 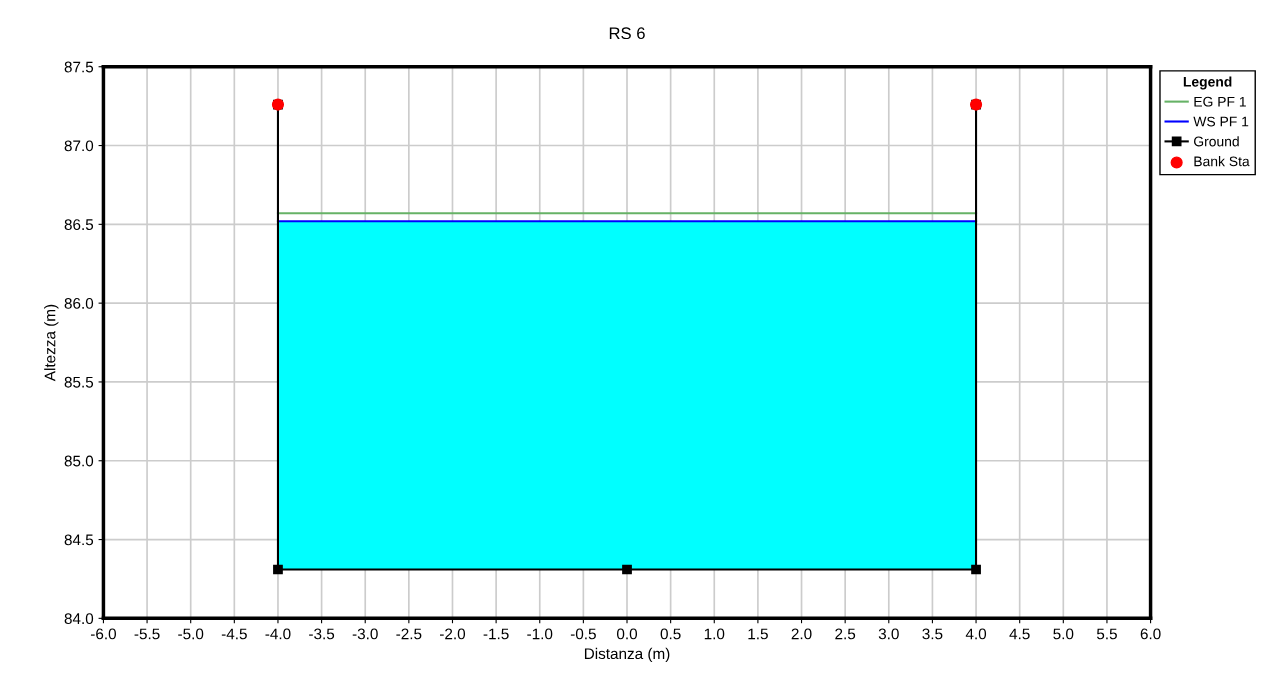 What do you see at coordinates (79, 461) in the screenshot?
I see `y-tick-label: 85.0` at bounding box center [79, 461].